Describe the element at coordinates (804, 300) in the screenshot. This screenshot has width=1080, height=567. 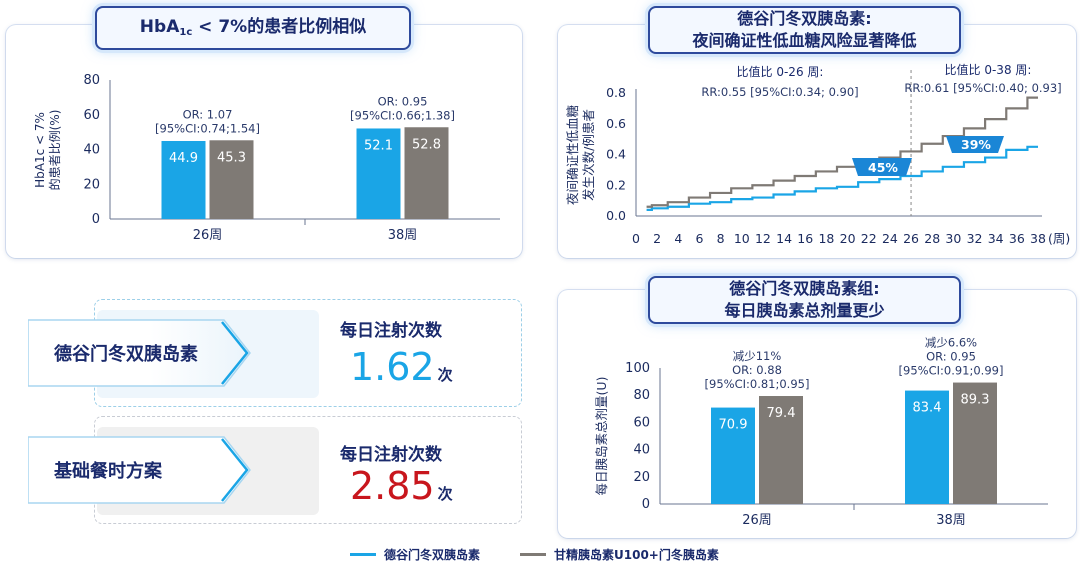
I see `dose-panel-title: 德谷门冬双胰岛素组: 每日胰岛素总剂量更少` at that location.